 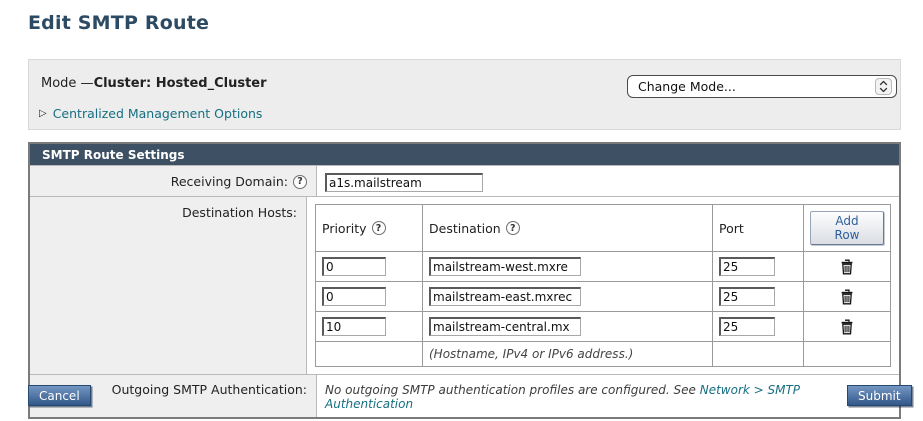 I want to click on receiving-domain-label: Receiving Domain:, so click(x=229, y=181).